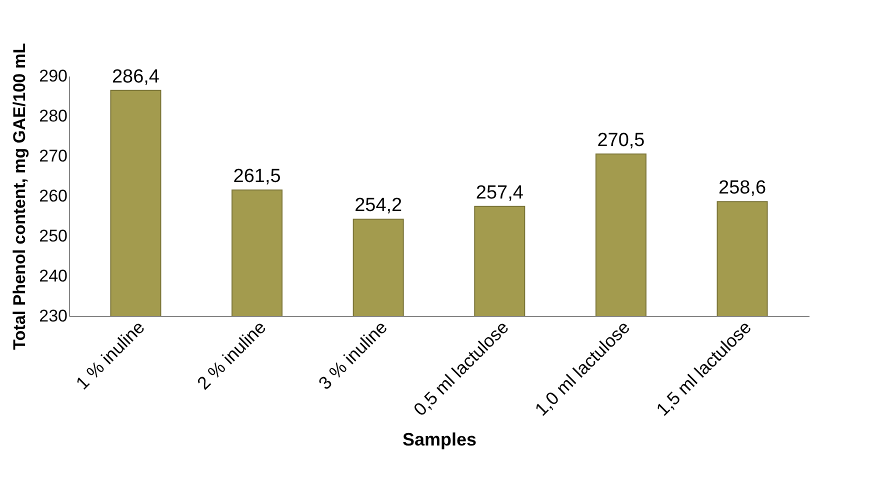 This screenshot has width=886, height=492. What do you see at coordinates (500, 193) in the screenshot?
I see `data-label: 257,4` at bounding box center [500, 193].